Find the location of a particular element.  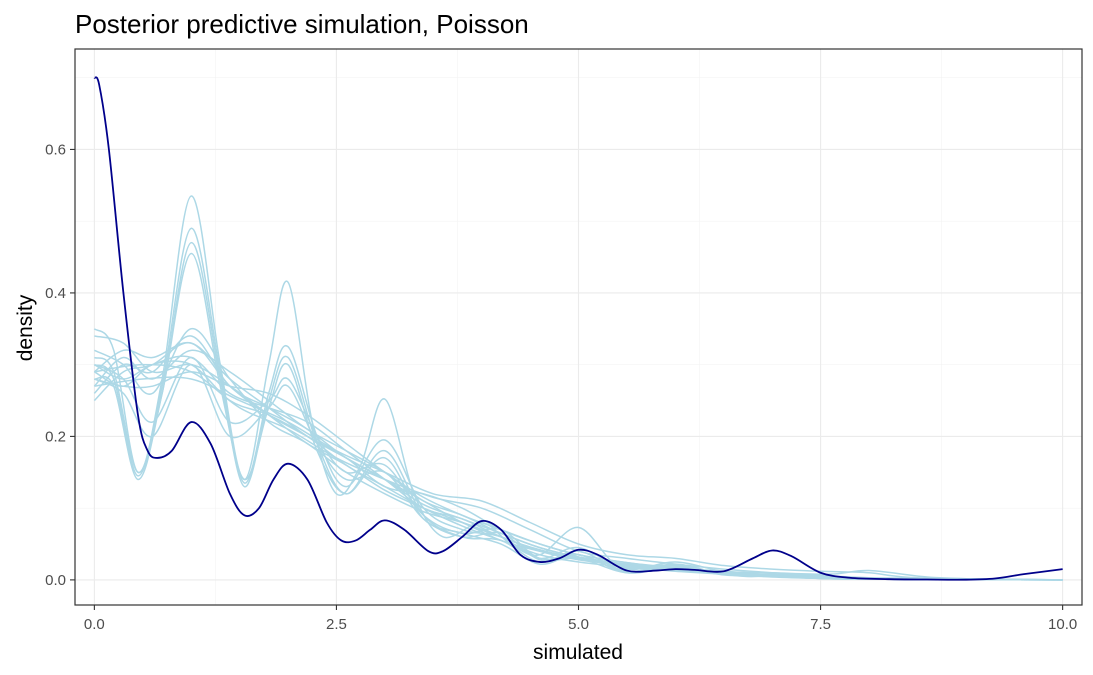

y-axis-title: density is located at coordinates (25, 327).